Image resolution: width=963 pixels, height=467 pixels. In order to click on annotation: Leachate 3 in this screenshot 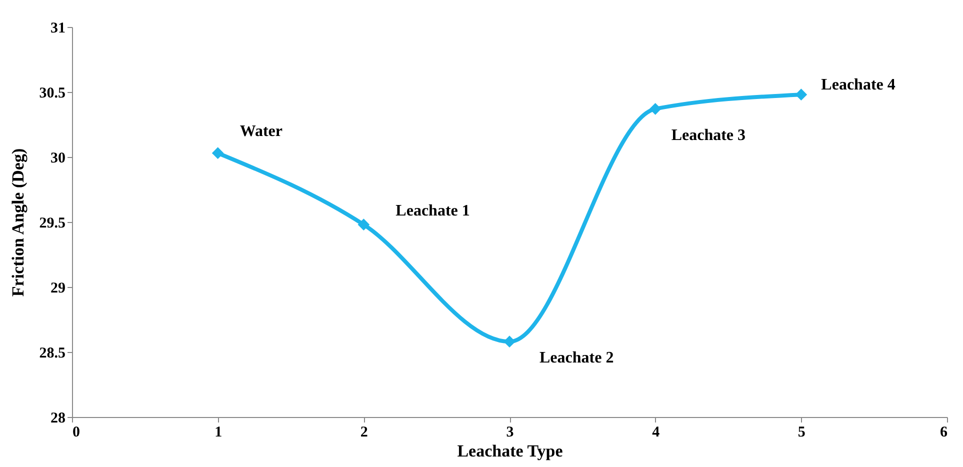, I will do `click(708, 135)`.